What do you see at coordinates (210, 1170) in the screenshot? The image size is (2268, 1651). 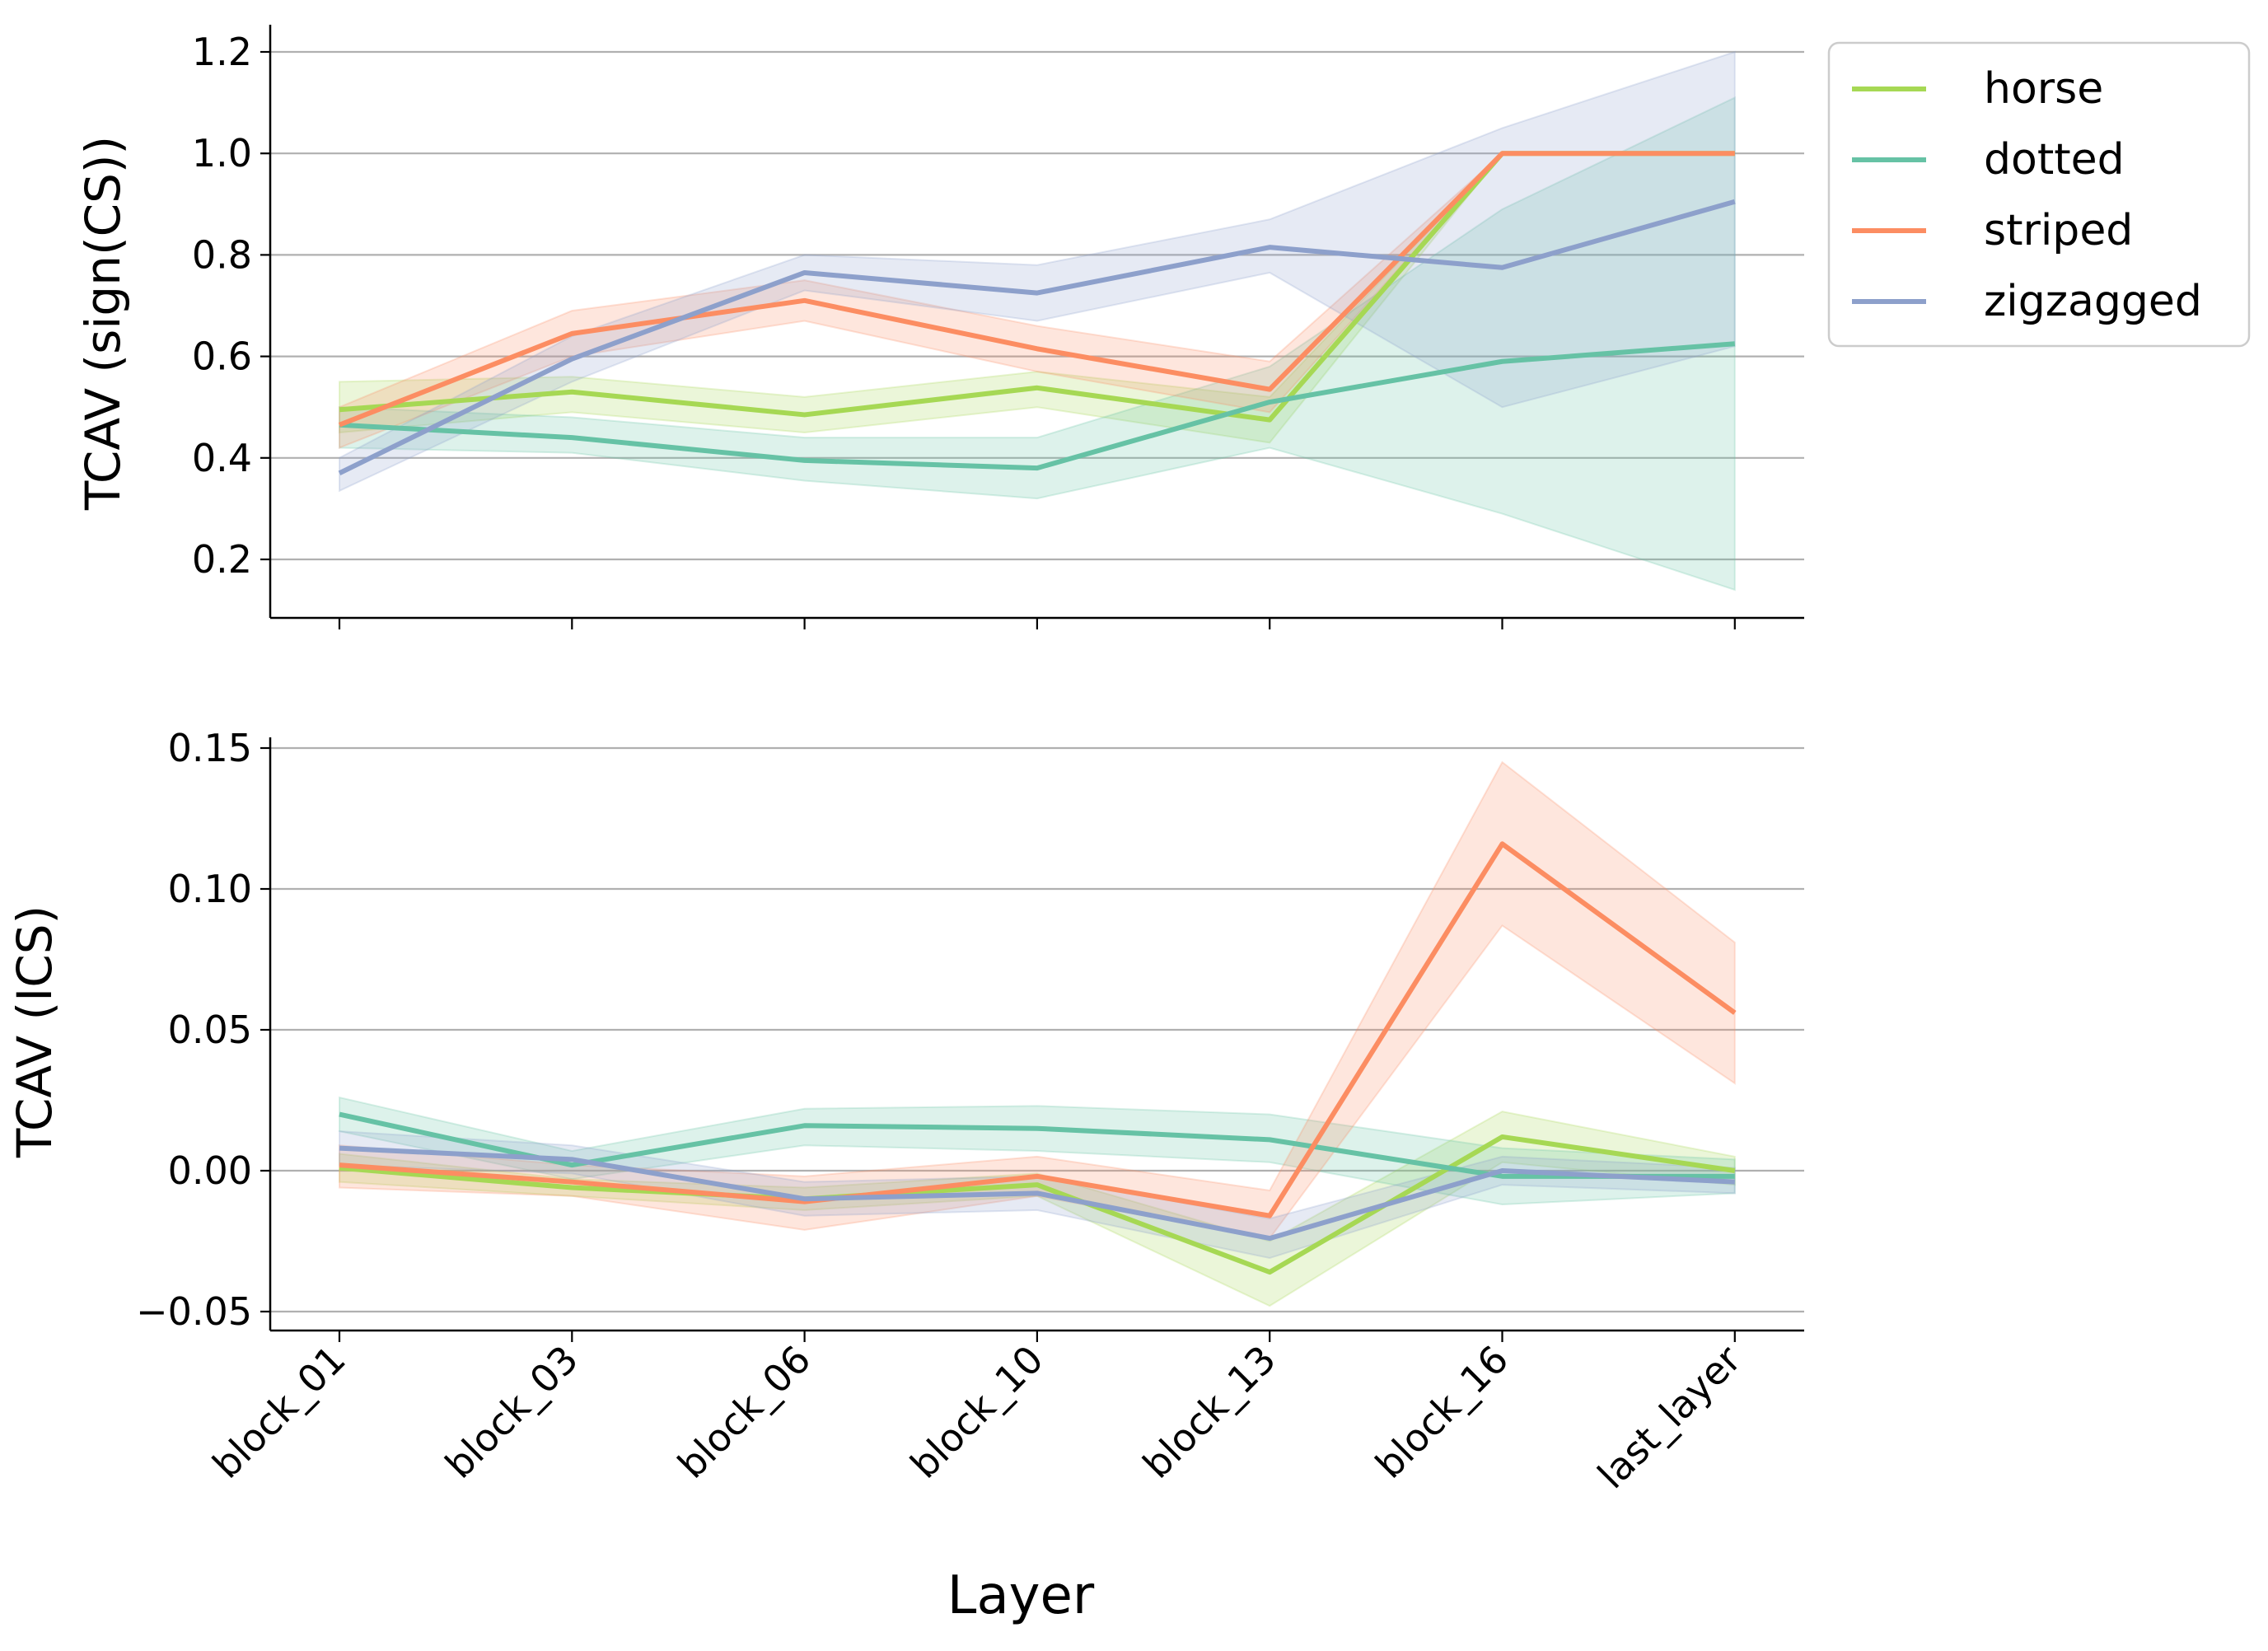 I see `y-tick-label: 0.00` at bounding box center [210, 1170].